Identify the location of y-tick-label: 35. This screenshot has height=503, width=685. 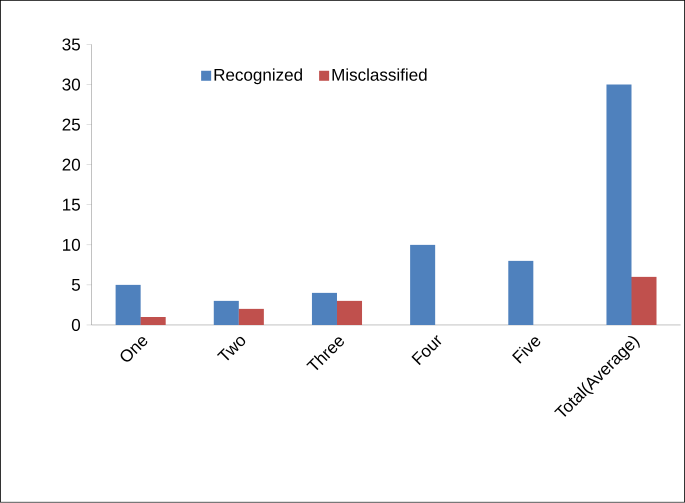
(71, 44).